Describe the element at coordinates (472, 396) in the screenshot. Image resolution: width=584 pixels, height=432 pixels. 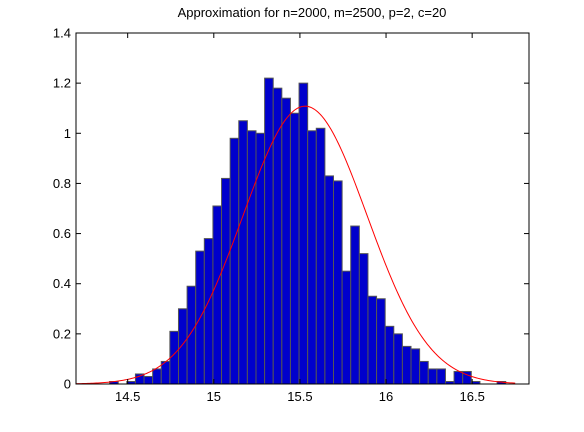
I see `x-tick-label: 16.5` at that location.